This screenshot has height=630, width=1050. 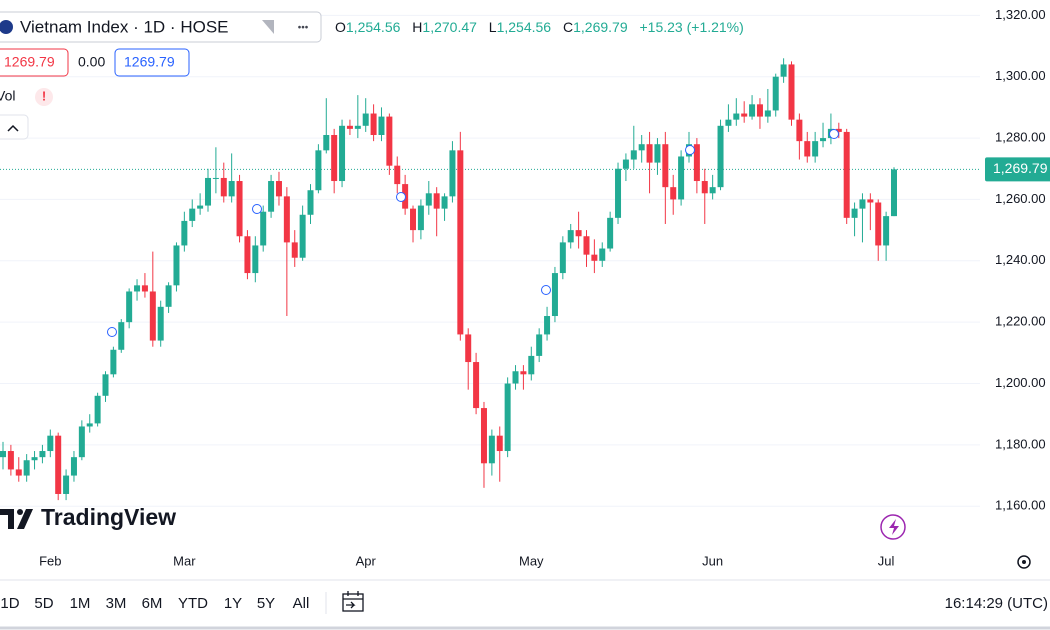 I want to click on symbol-icon, so click(x=6, y=27).